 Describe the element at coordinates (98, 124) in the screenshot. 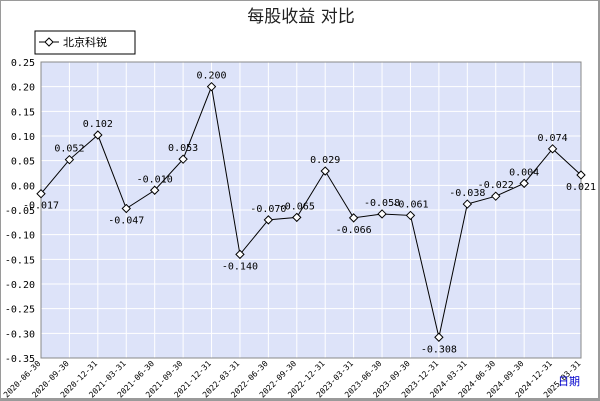

I see `data-label: 0.102` at that location.